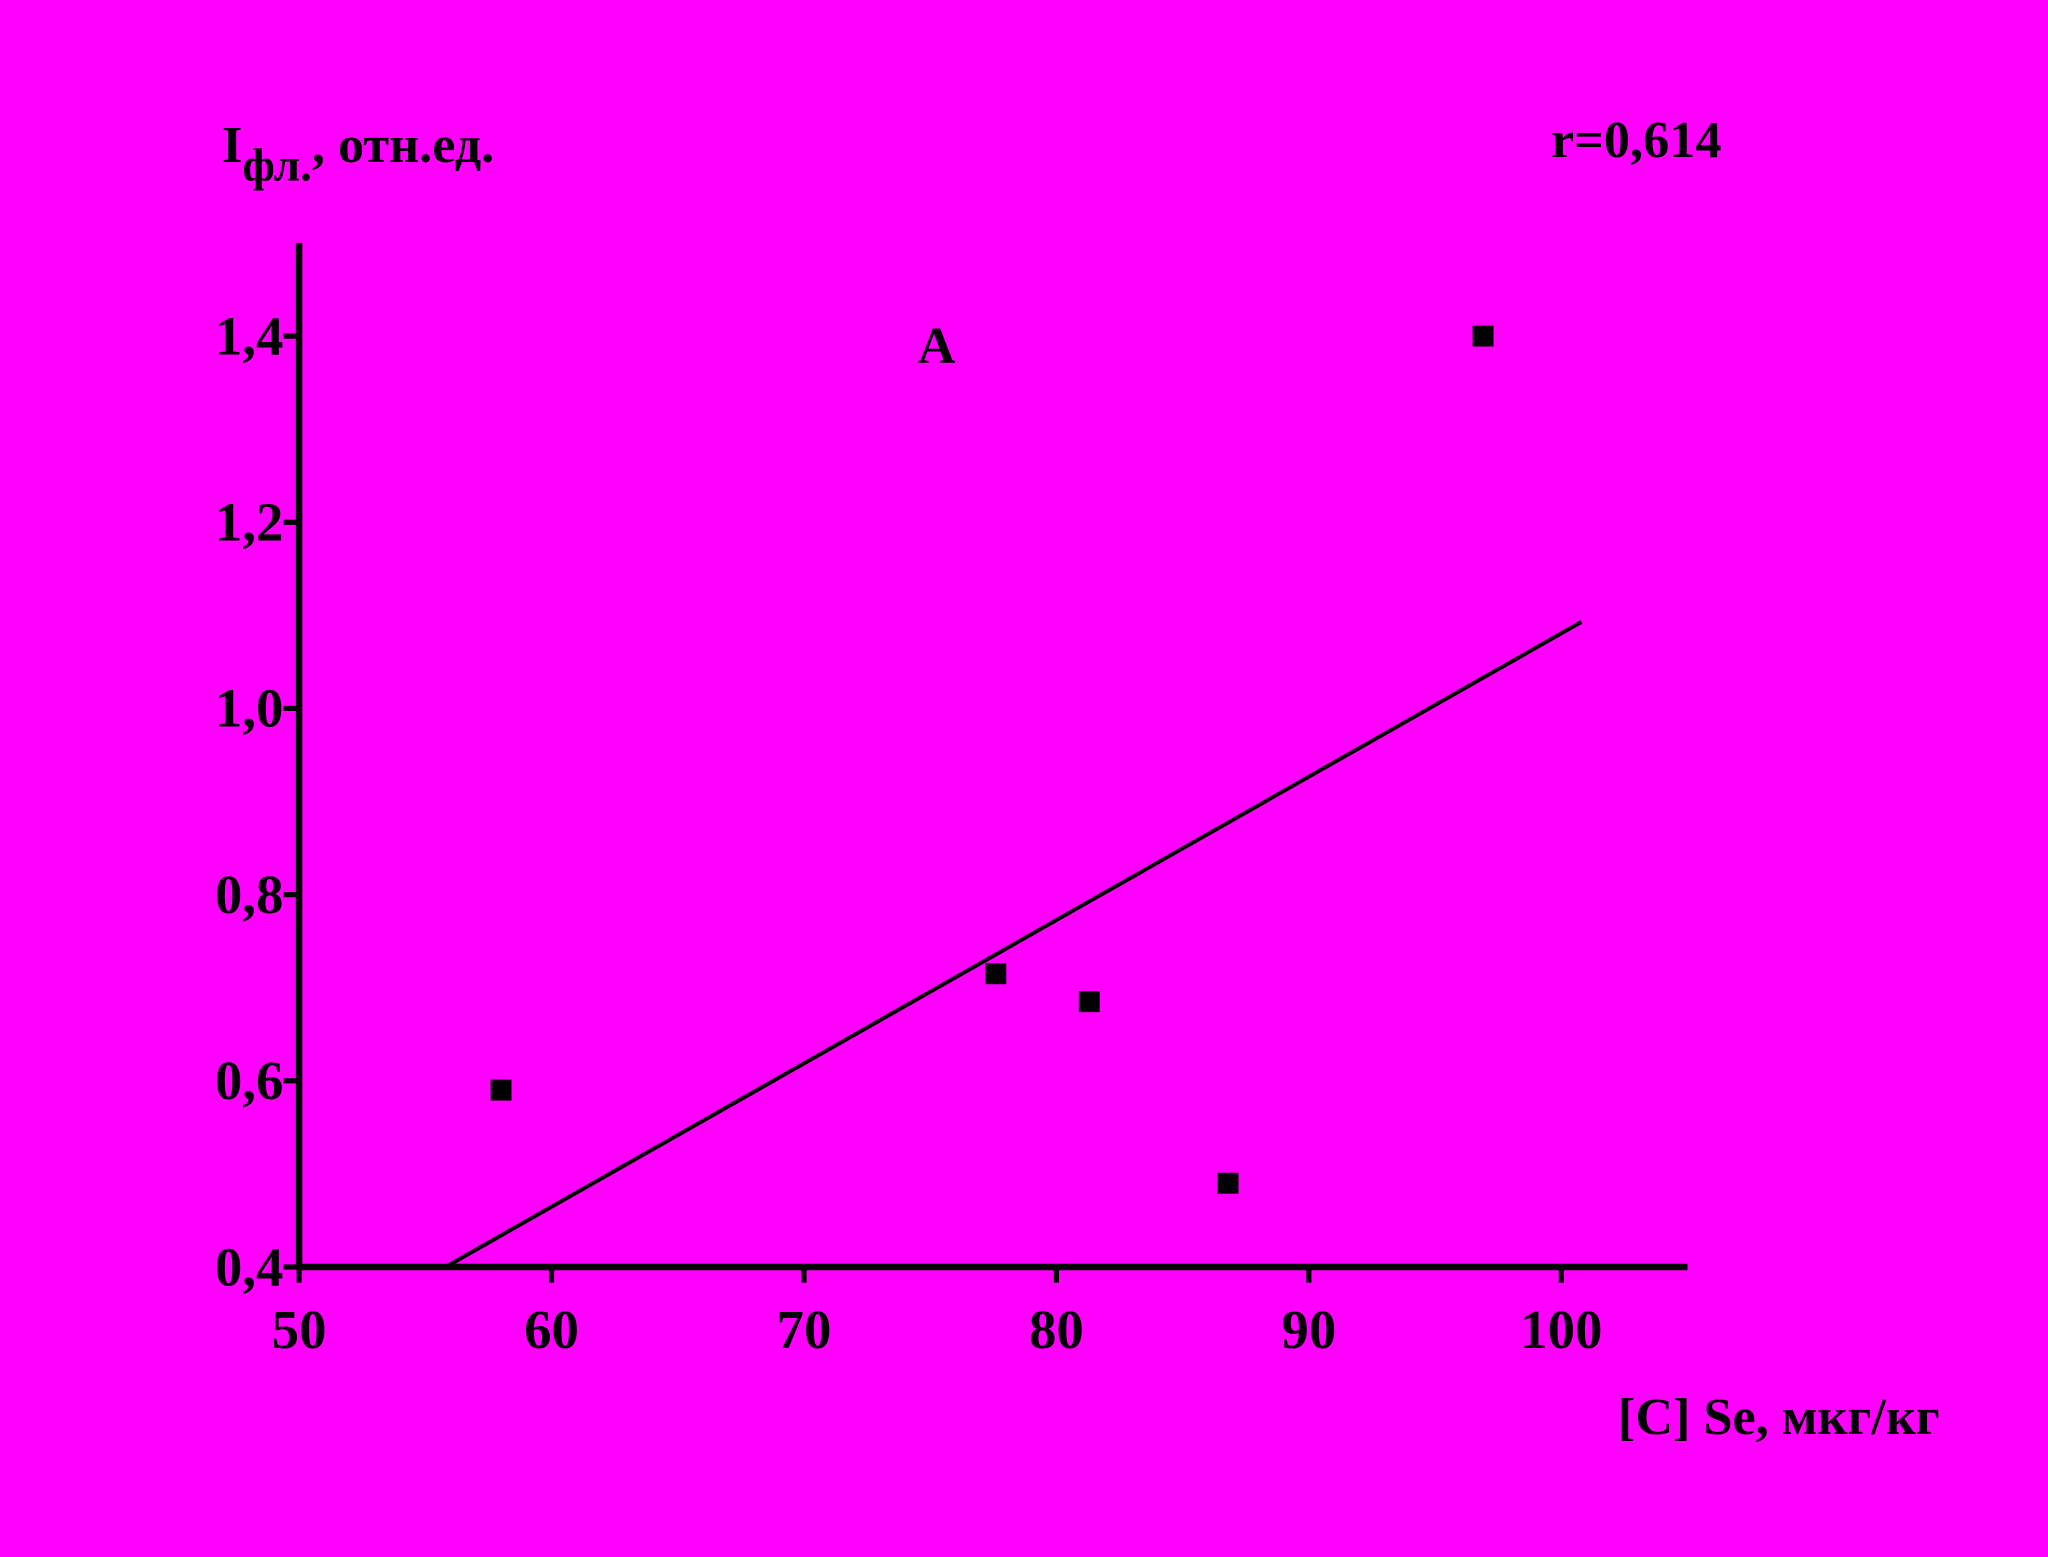  What do you see at coordinates (249, 1080) in the screenshot?
I see `y-tick-label: 0,6` at bounding box center [249, 1080].